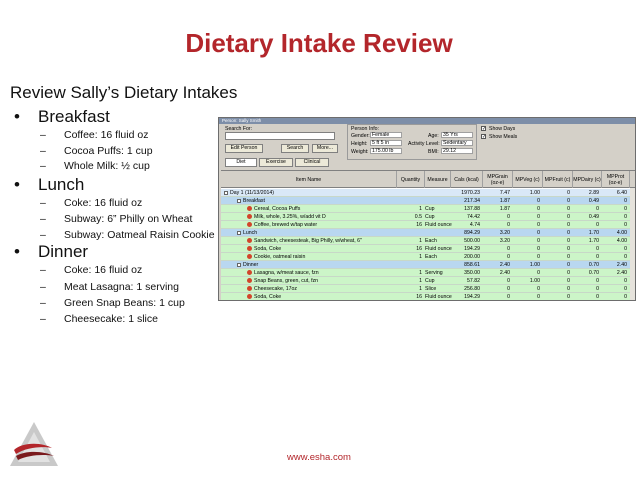 The image size is (638, 479). What do you see at coordinates (319, 457) in the screenshot?
I see `footer-url: www.esha.com` at bounding box center [319, 457].